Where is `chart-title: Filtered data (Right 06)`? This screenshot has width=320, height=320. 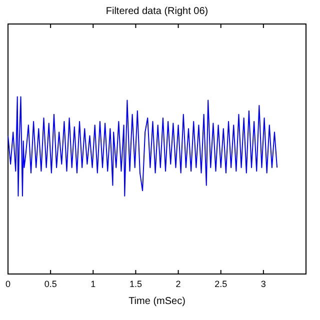
chart-title: Filtered data (Right 06) is located at coordinates (157, 11).